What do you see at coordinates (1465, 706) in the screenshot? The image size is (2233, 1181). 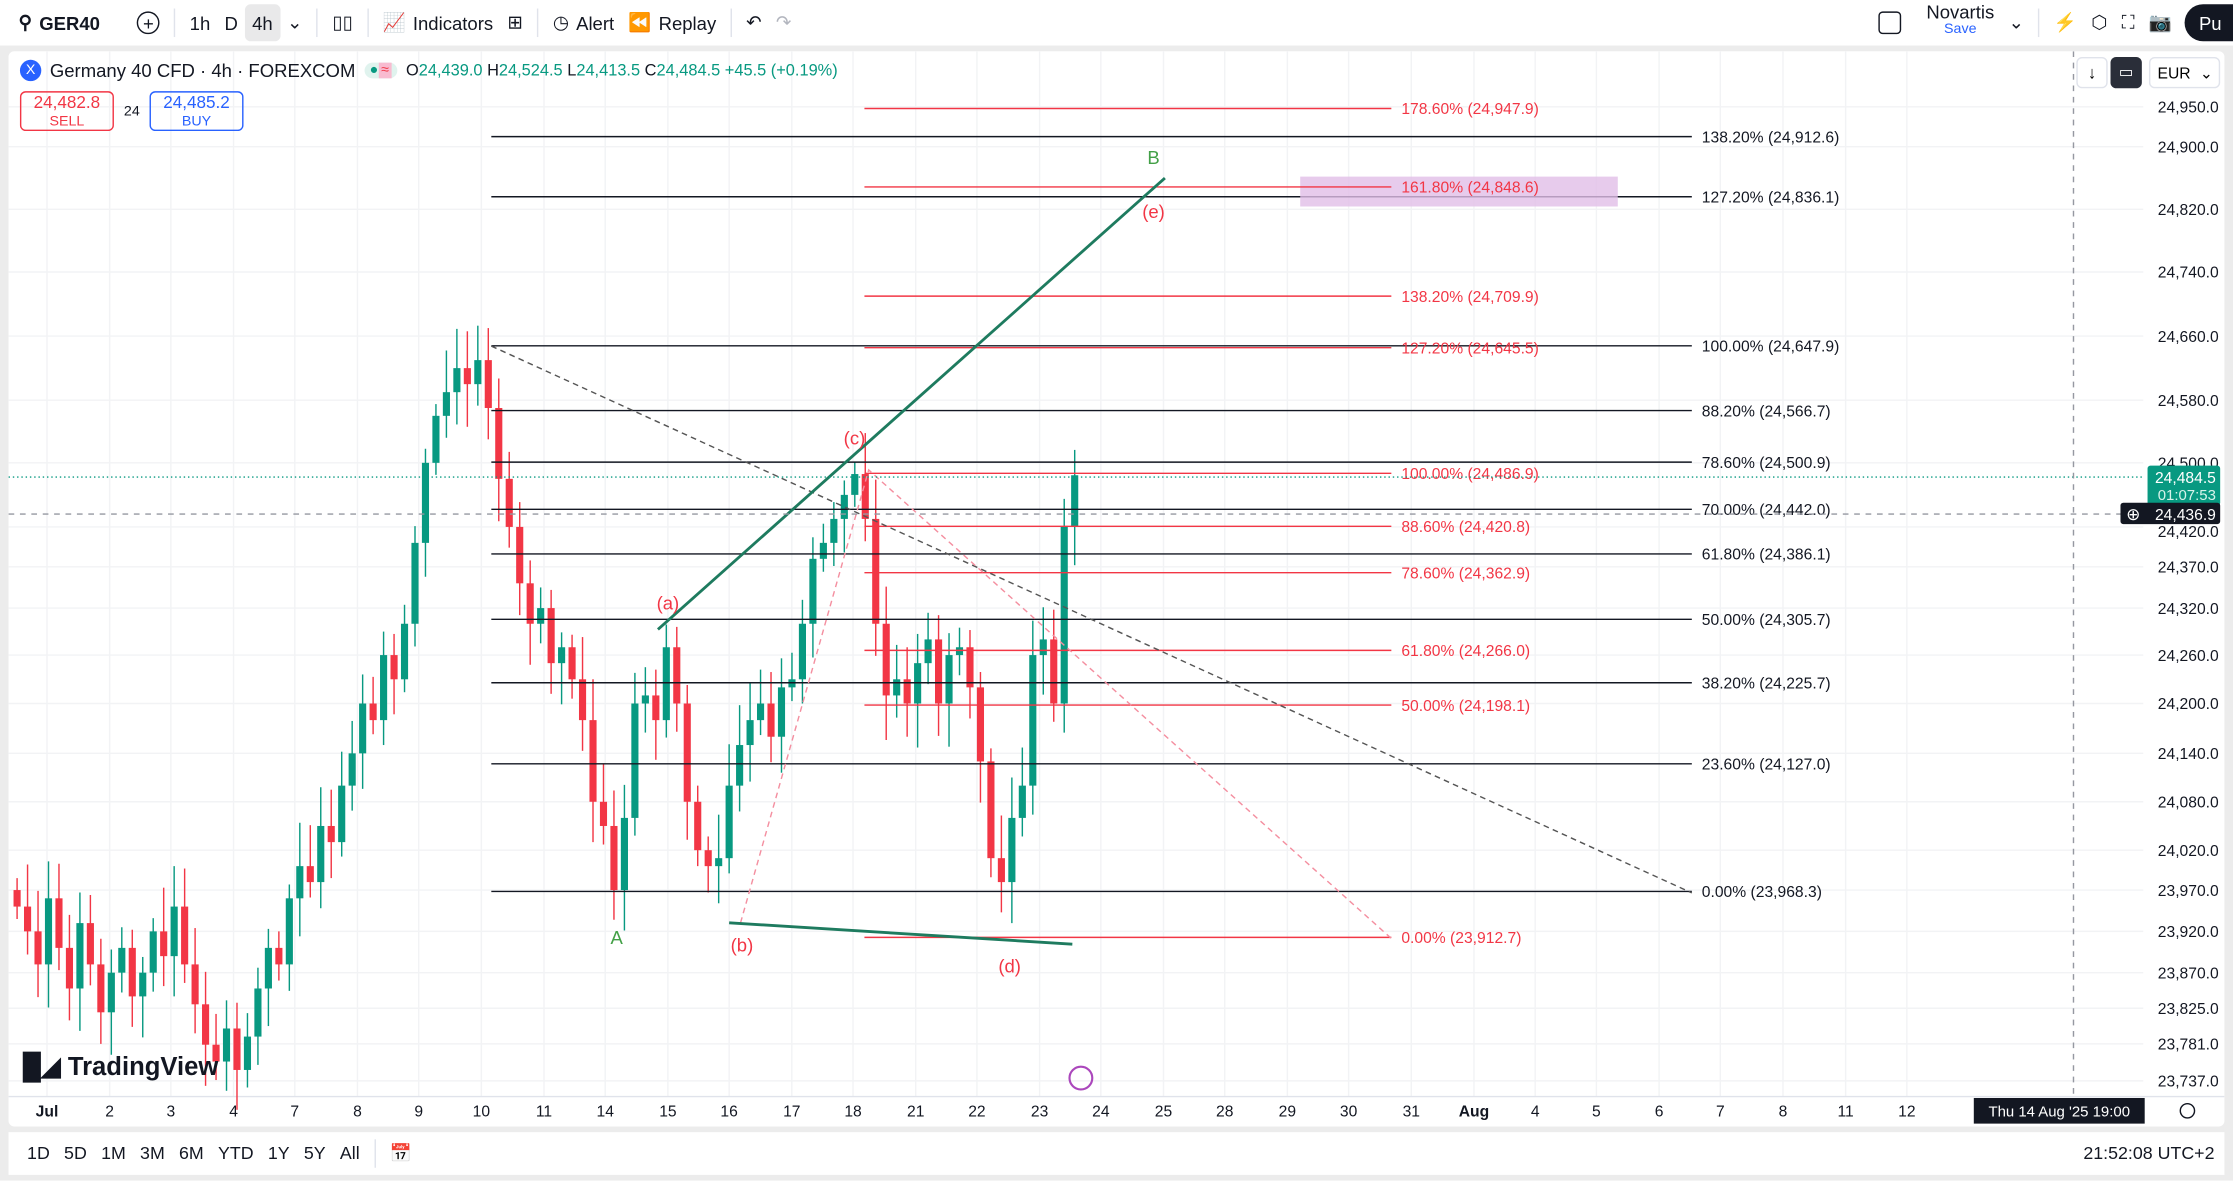 I see `fib-ext-label: 50.00% (24,198.1)` at bounding box center [1465, 706].